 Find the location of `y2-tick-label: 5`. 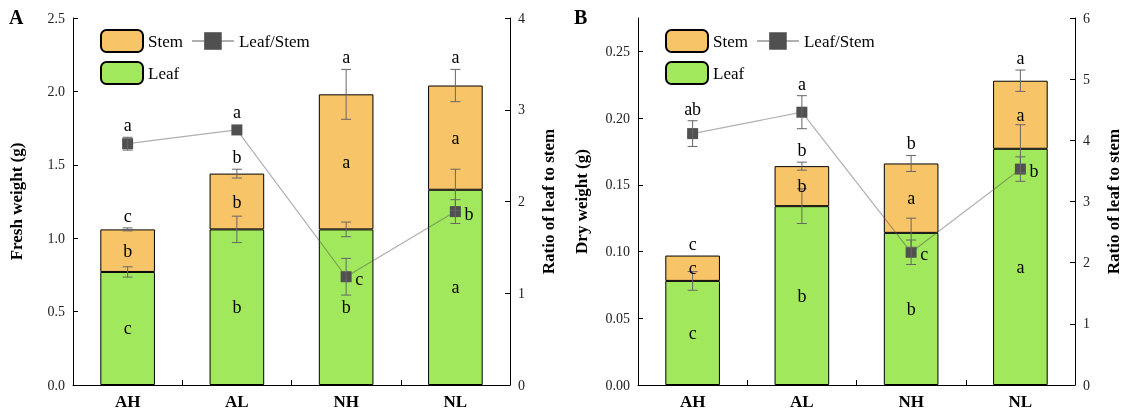

y2-tick-label: 5 is located at coordinates (1086, 79).